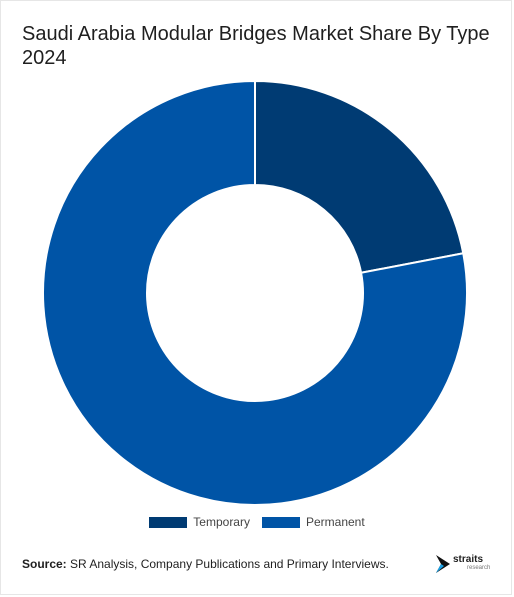 The height and width of the screenshot is (597, 514). What do you see at coordinates (168, 522) in the screenshot?
I see `legend-swatch-temporary` at bounding box center [168, 522].